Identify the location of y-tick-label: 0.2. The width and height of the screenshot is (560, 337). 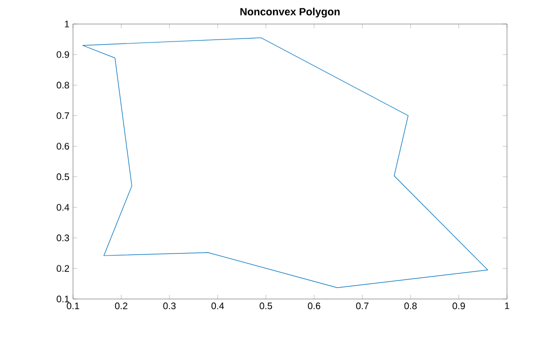
(63, 268).